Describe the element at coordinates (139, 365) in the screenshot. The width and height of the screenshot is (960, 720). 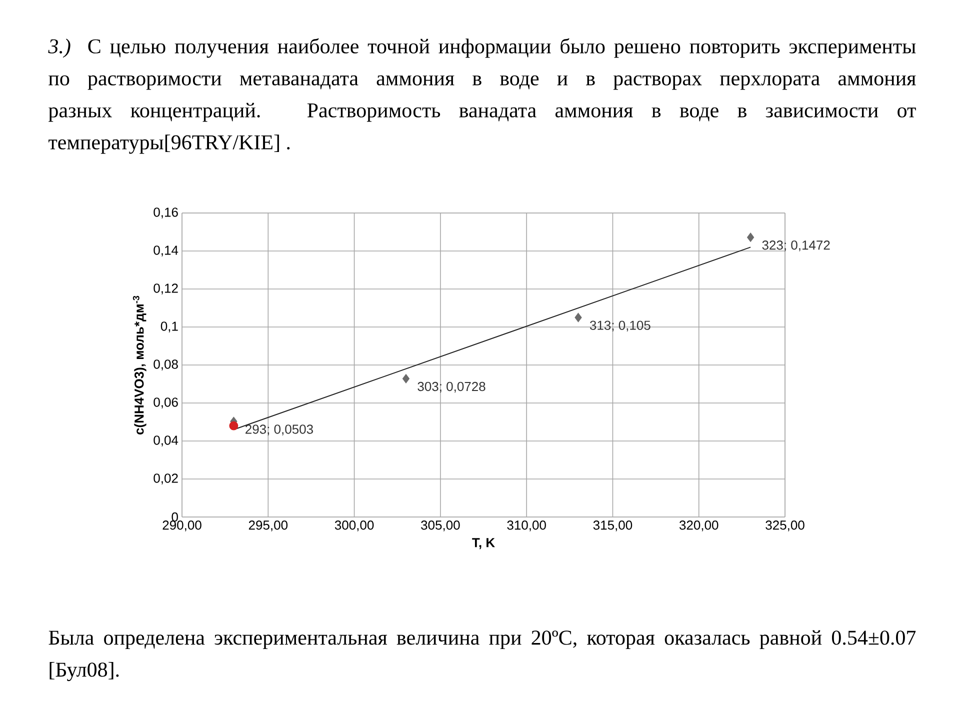
I see `y-axis-title: c(NH4VO3), моль*дм$^{-3}$` at that location.